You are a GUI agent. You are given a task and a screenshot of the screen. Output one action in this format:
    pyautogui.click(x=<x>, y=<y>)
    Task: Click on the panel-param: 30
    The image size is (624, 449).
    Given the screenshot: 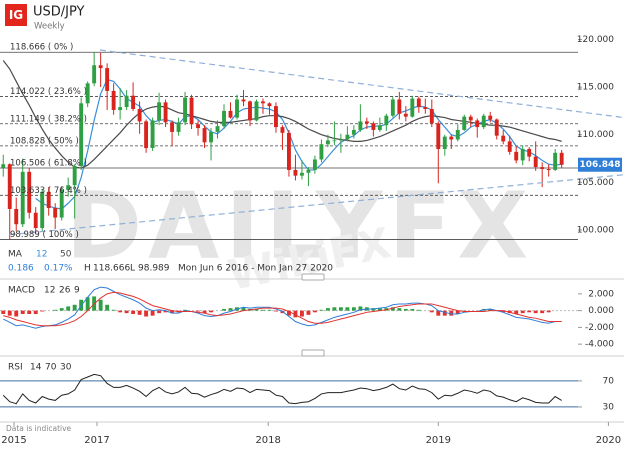 What is the action you would take?
    pyautogui.click(x=66, y=368)
    